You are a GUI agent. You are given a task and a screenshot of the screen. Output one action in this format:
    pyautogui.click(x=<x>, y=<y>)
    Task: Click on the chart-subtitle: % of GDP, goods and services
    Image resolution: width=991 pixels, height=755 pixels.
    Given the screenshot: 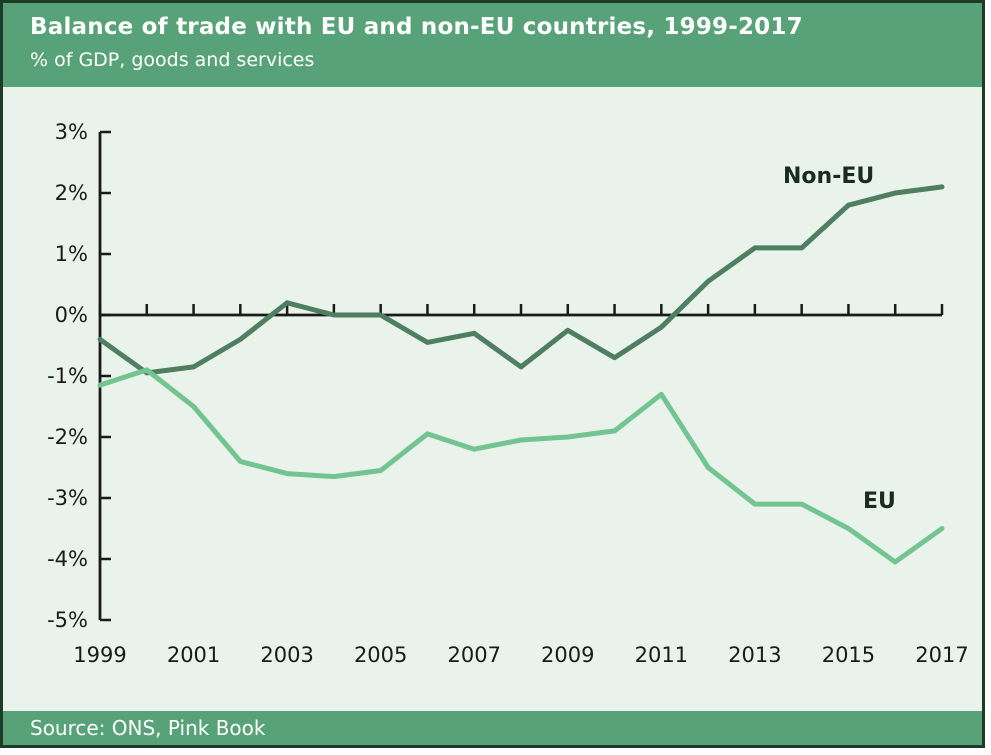 What is the action you would take?
    pyautogui.click(x=172, y=59)
    